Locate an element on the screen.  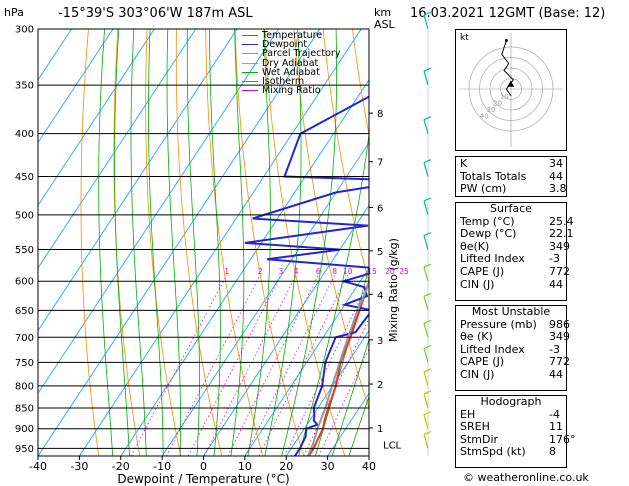
hpa-unit-label: hPa is located at coordinates (14, 12).